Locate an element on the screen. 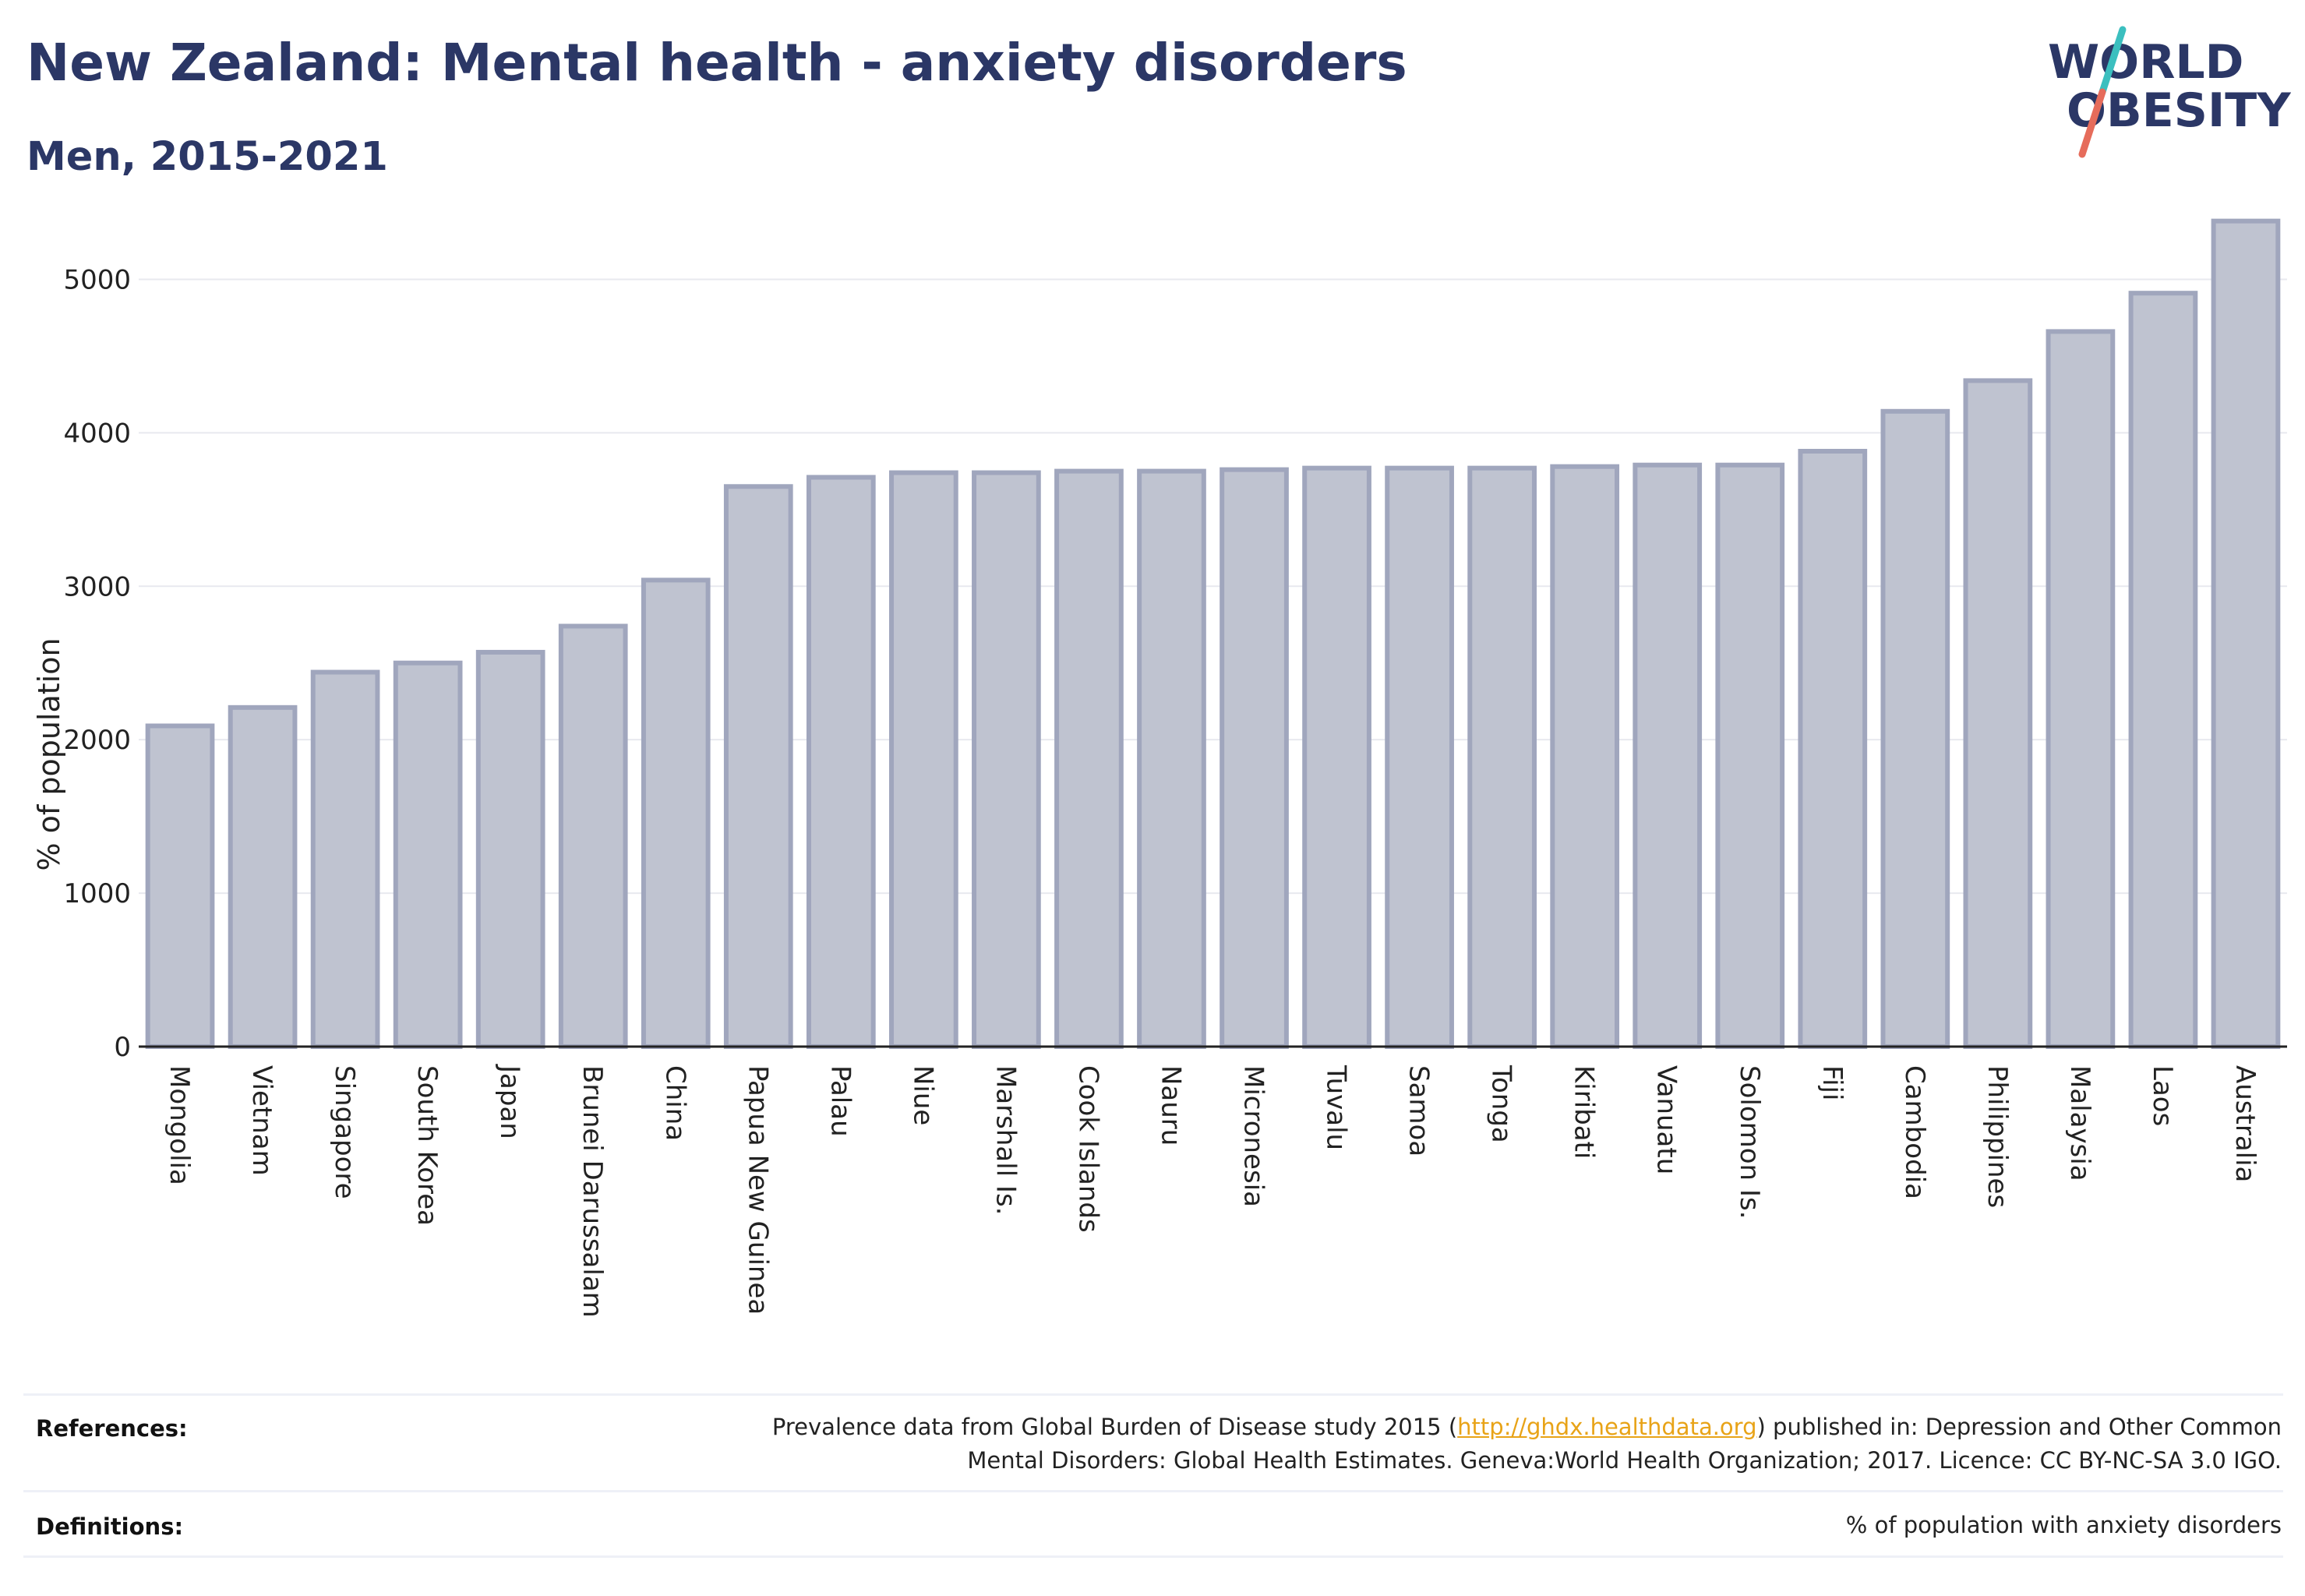 This screenshot has height=1596, width=2305. x-tick-label: Vietnam is located at coordinates (261, 1120).